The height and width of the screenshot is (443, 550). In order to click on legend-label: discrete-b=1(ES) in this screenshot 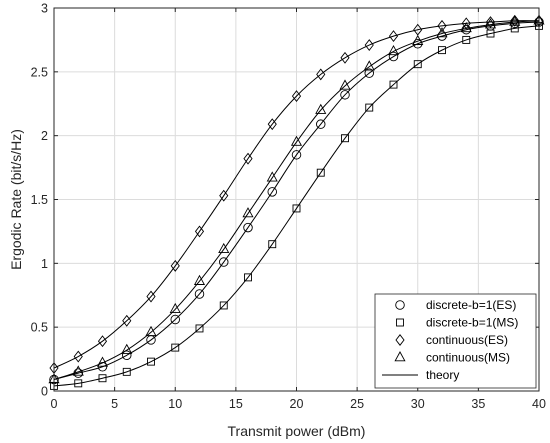, I will do `click(471, 305)`.